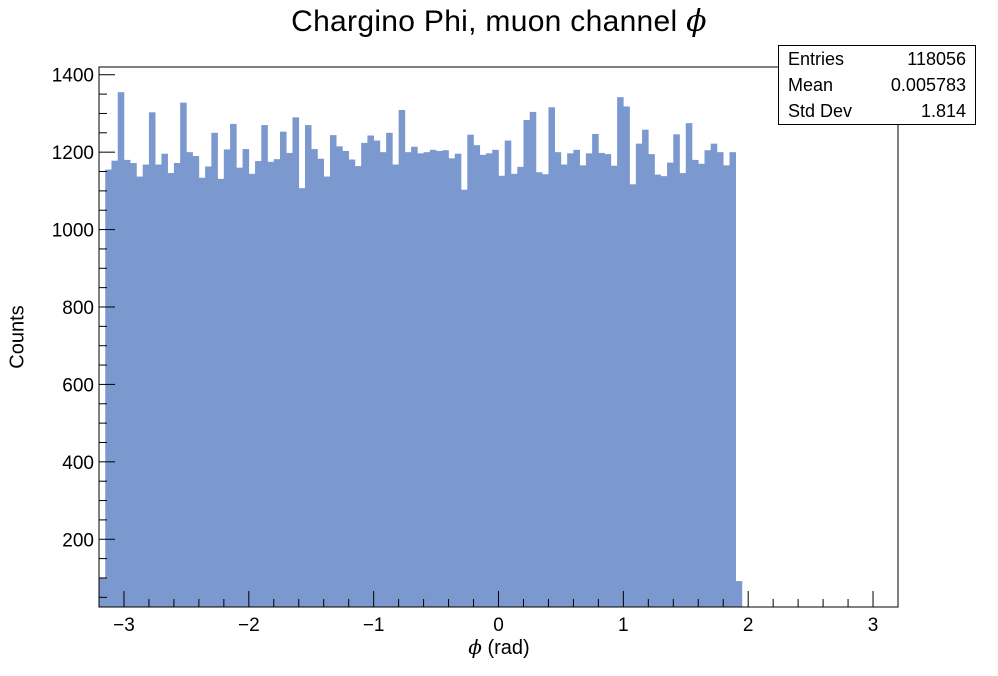  Describe the element at coordinates (475, 647) in the screenshot. I see `x-axis-phi-symbol: ϕ` at that location.